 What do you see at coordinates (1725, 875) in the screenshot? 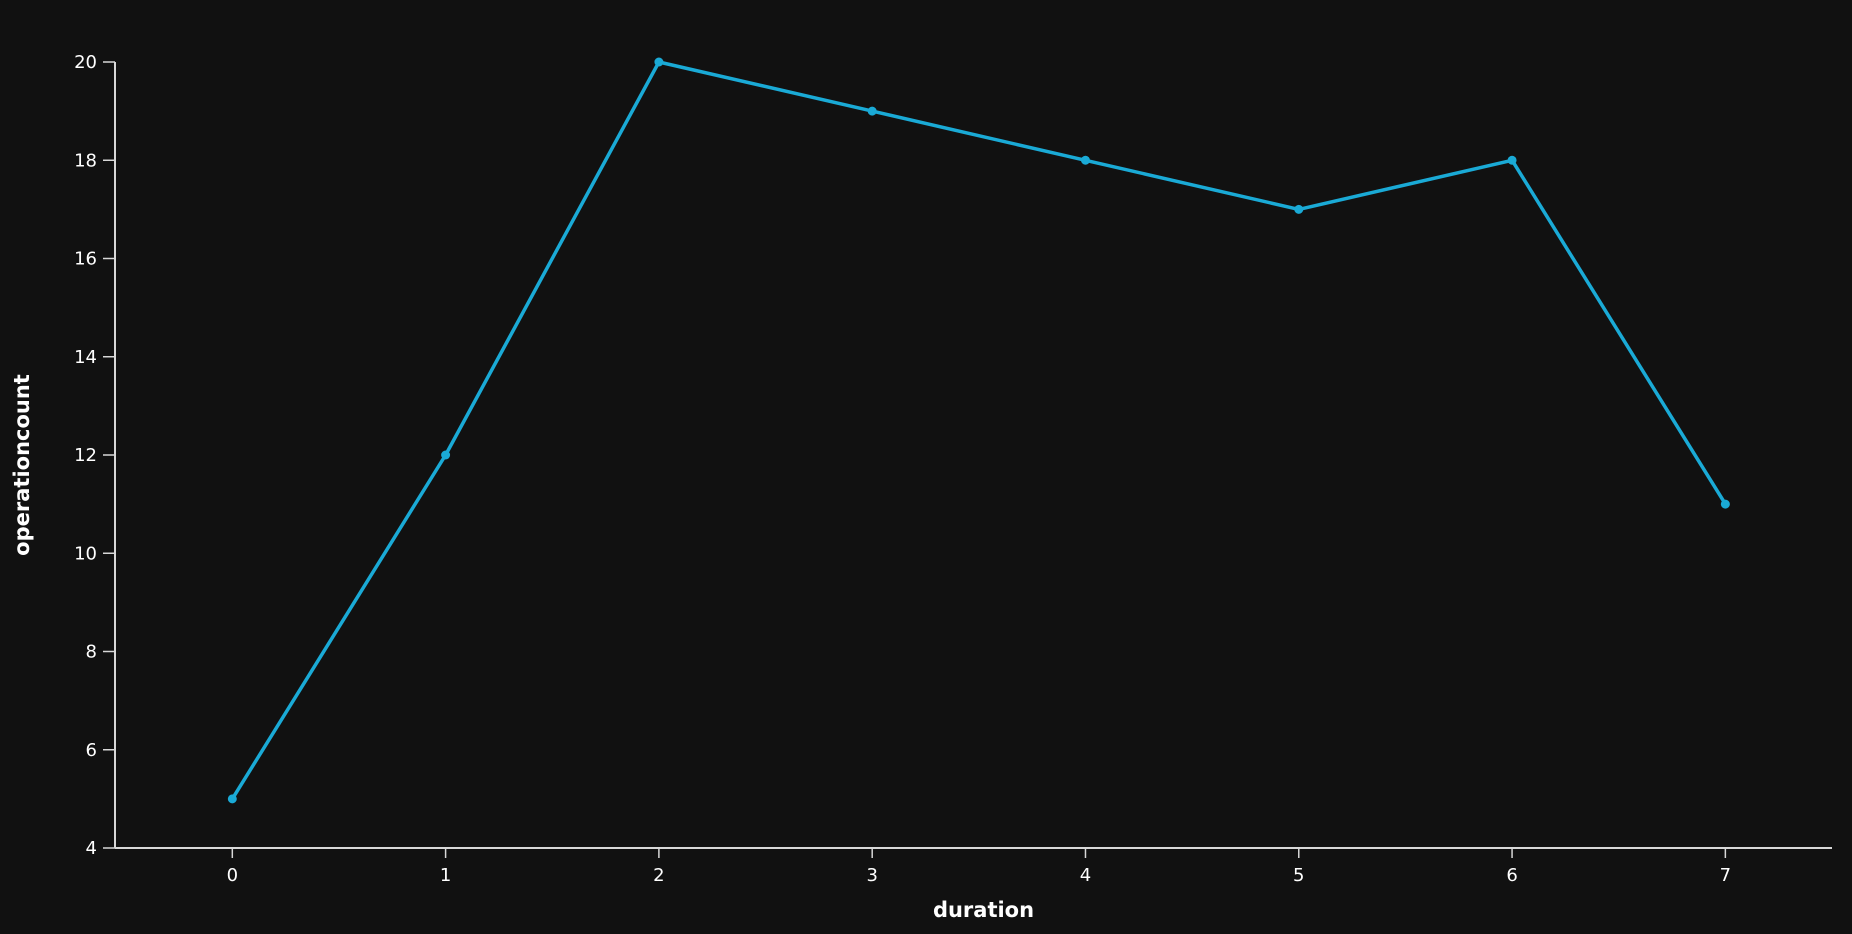
I see `x-tick-label: 7` at bounding box center [1725, 875].